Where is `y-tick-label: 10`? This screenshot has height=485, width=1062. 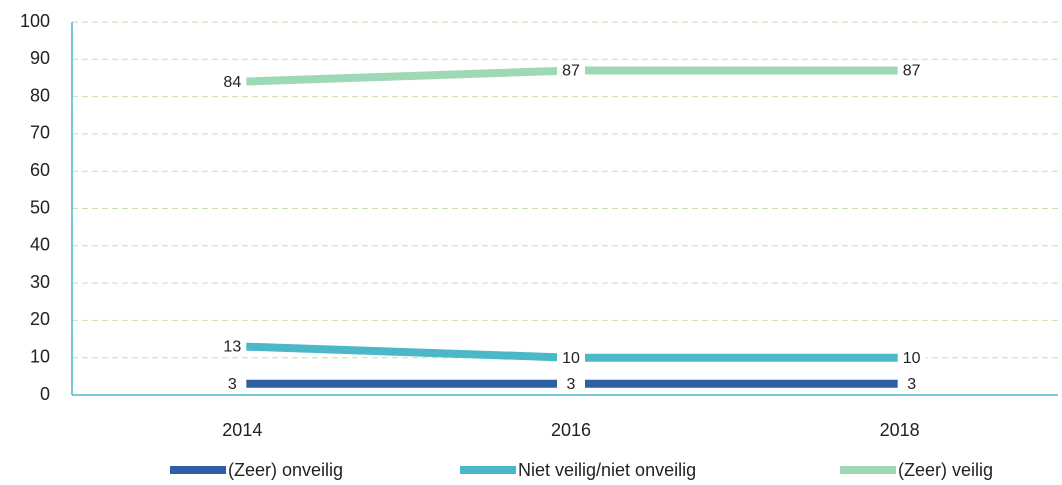 y-tick-label: 10 is located at coordinates (40, 356).